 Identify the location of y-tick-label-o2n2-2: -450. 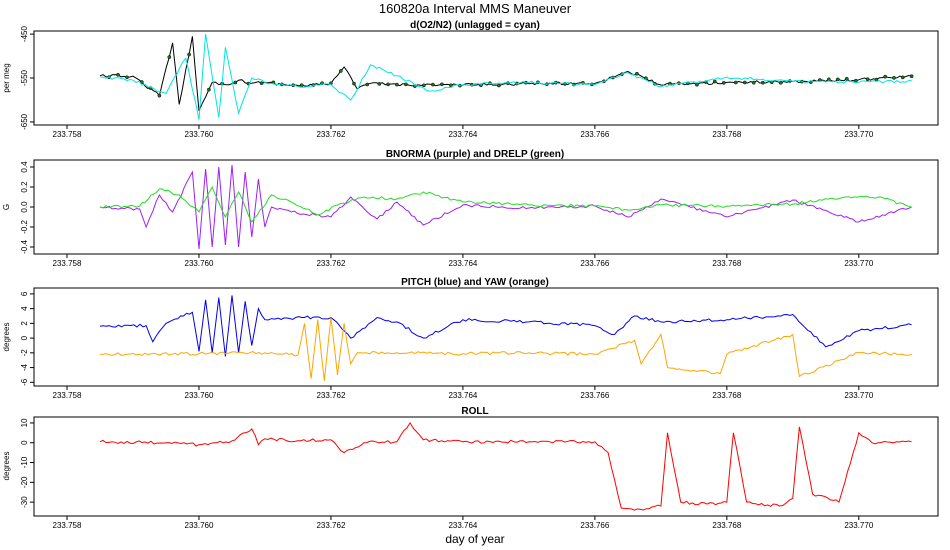
(24, 34).